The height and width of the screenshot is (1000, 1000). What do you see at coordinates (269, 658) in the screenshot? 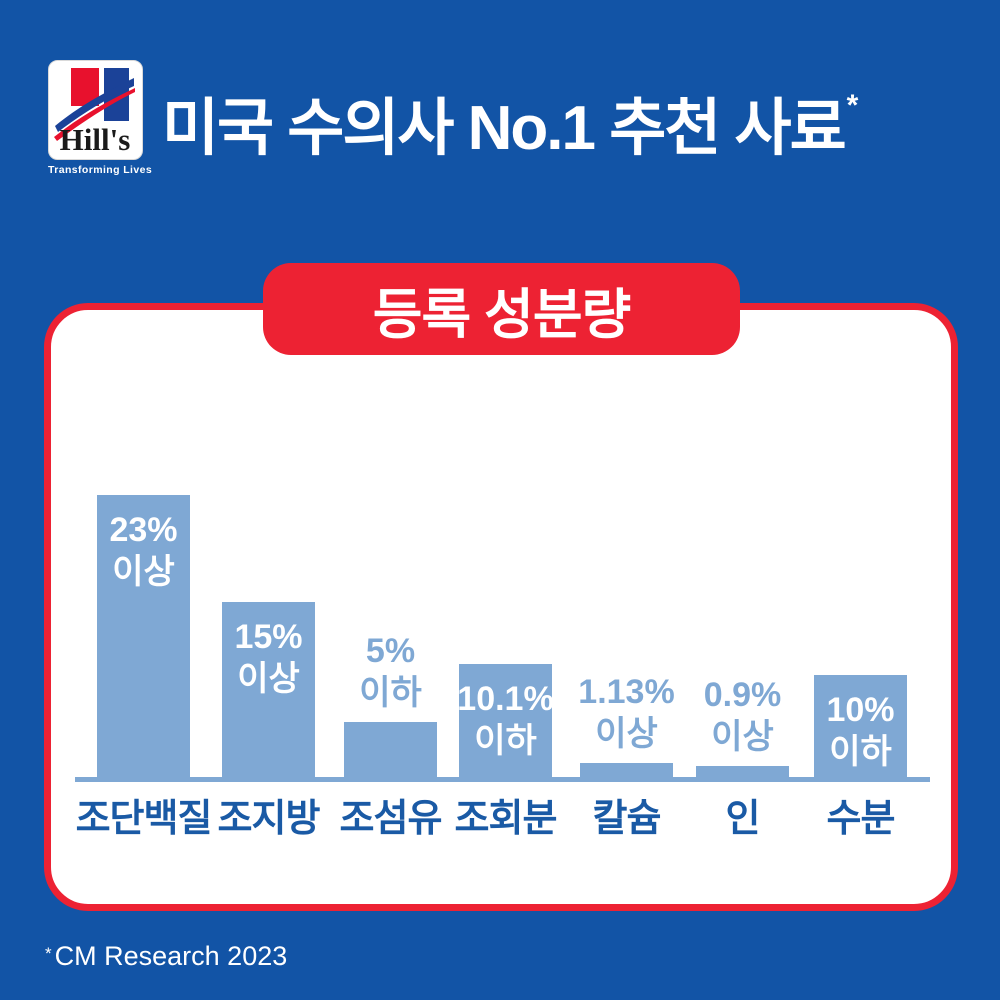
I see `bar-value-label-조지방: 15% 이상` at bounding box center [269, 658].